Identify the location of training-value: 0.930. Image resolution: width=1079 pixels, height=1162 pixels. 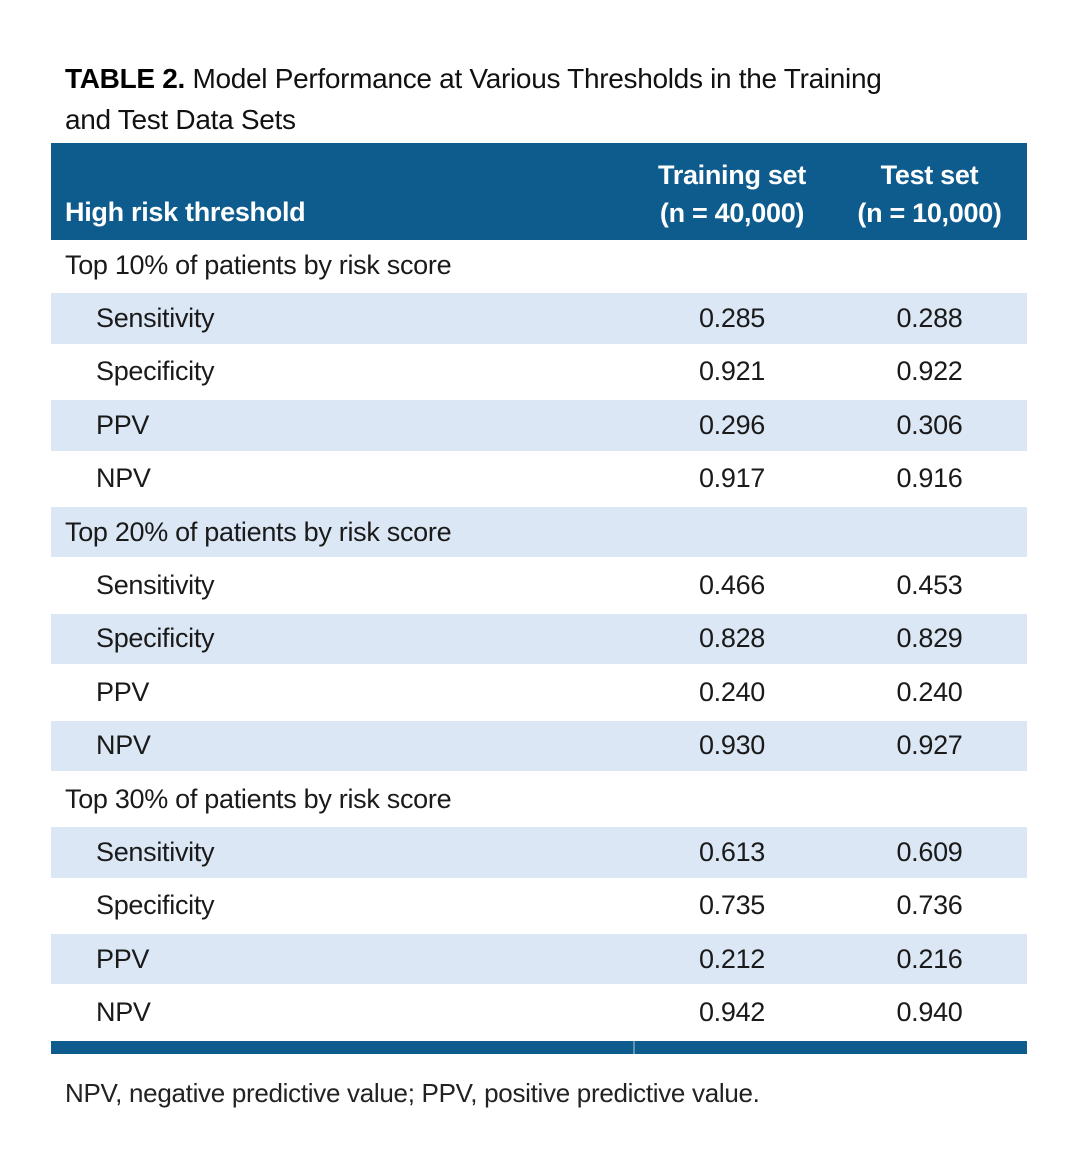
(732, 745).